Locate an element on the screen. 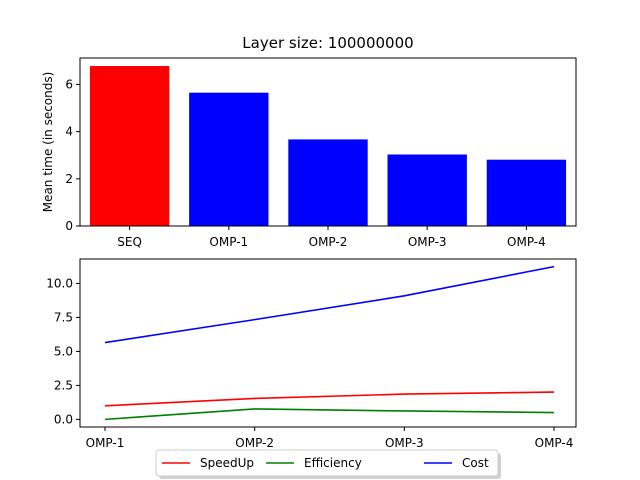 This screenshot has height=480, width=640. y-tick-label: 6 is located at coordinates (69, 84).